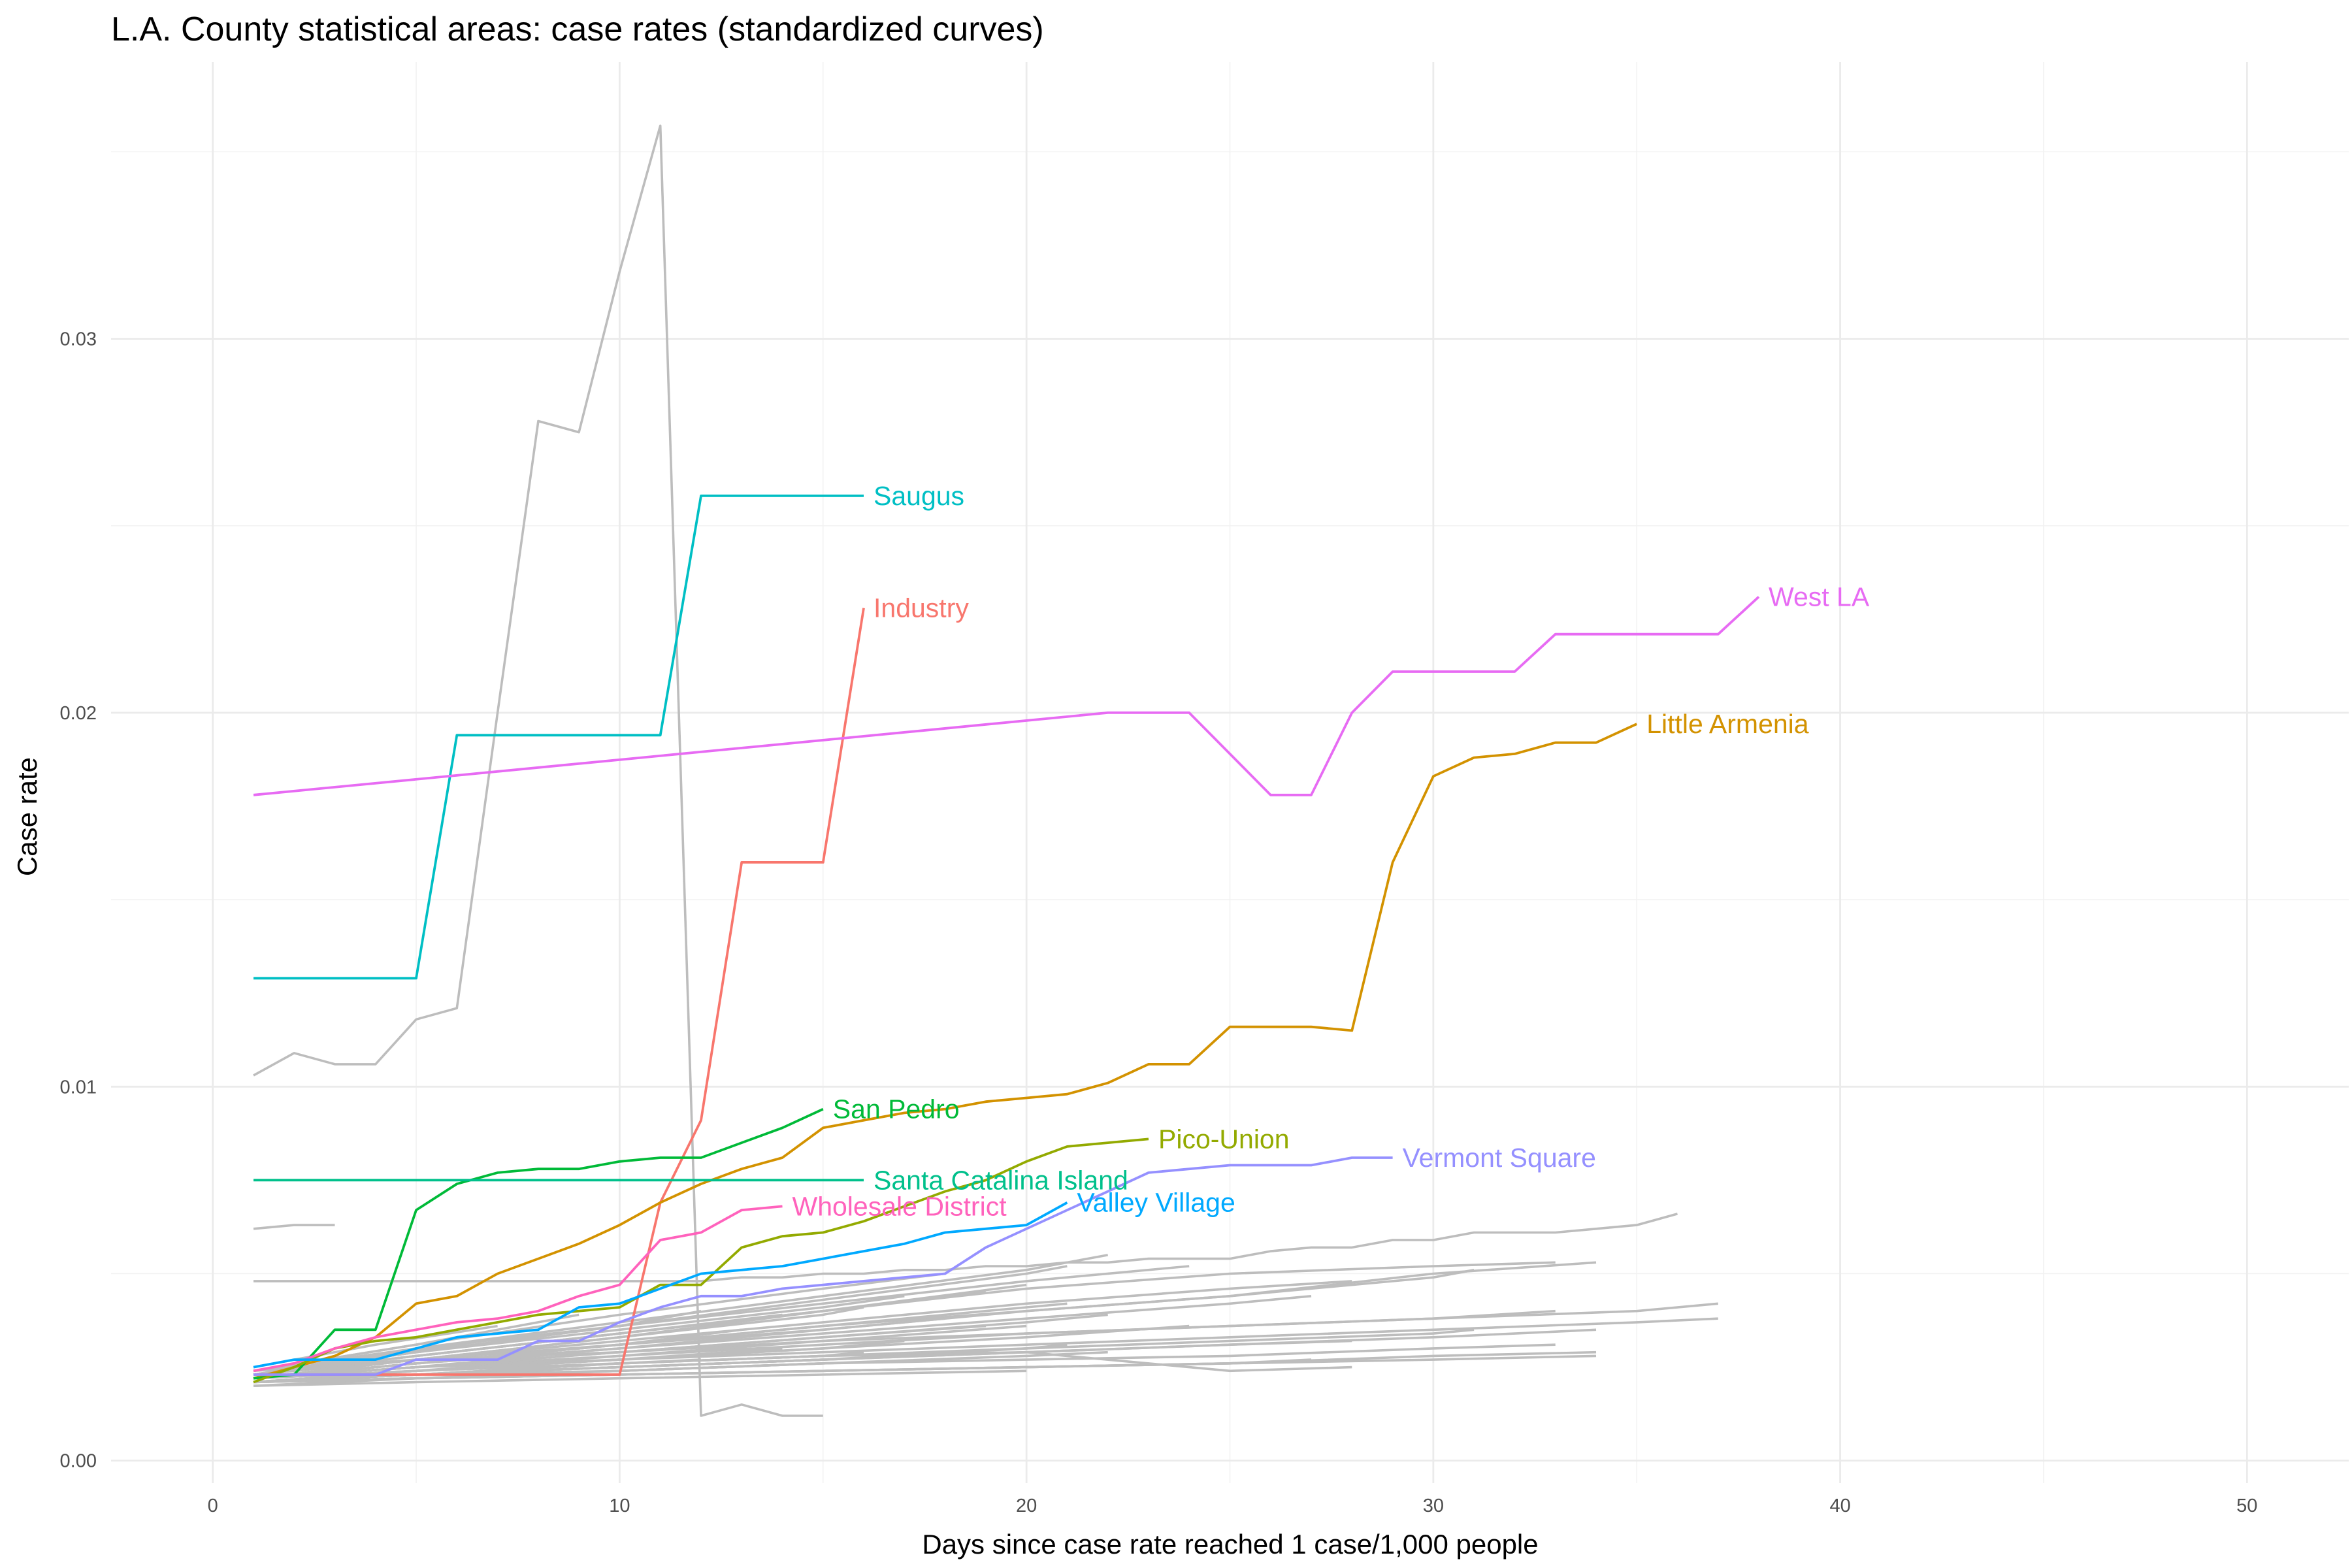 This screenshot has height=1568, width=2352. I want to click on series-line-san-pedro, so click(538, 1243).